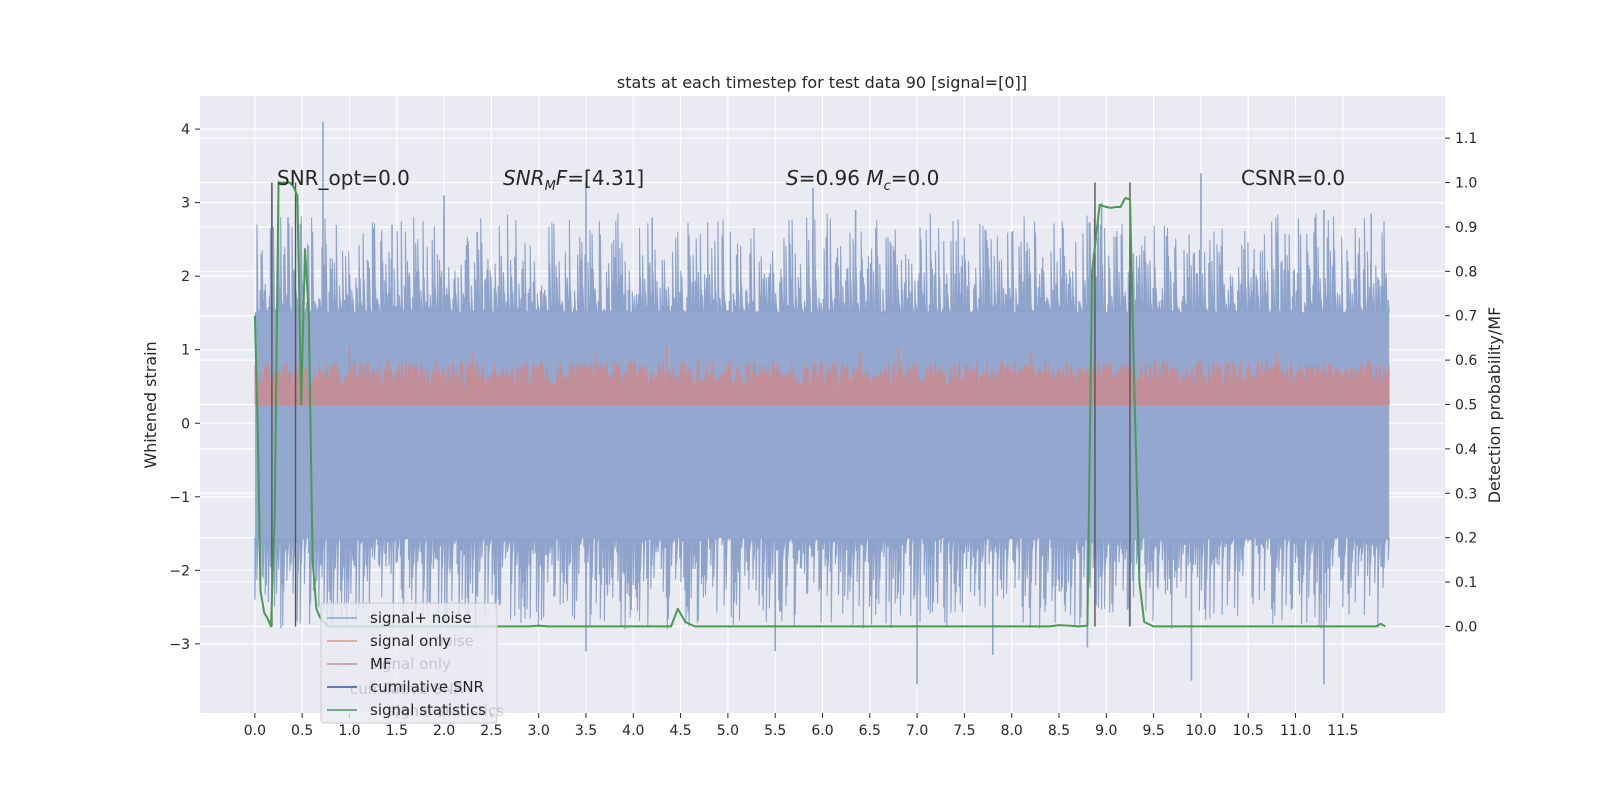  Describe the element at coordinates (454, 641) in the screenshot. I see `legend-ghost-noise: noise` at that location.